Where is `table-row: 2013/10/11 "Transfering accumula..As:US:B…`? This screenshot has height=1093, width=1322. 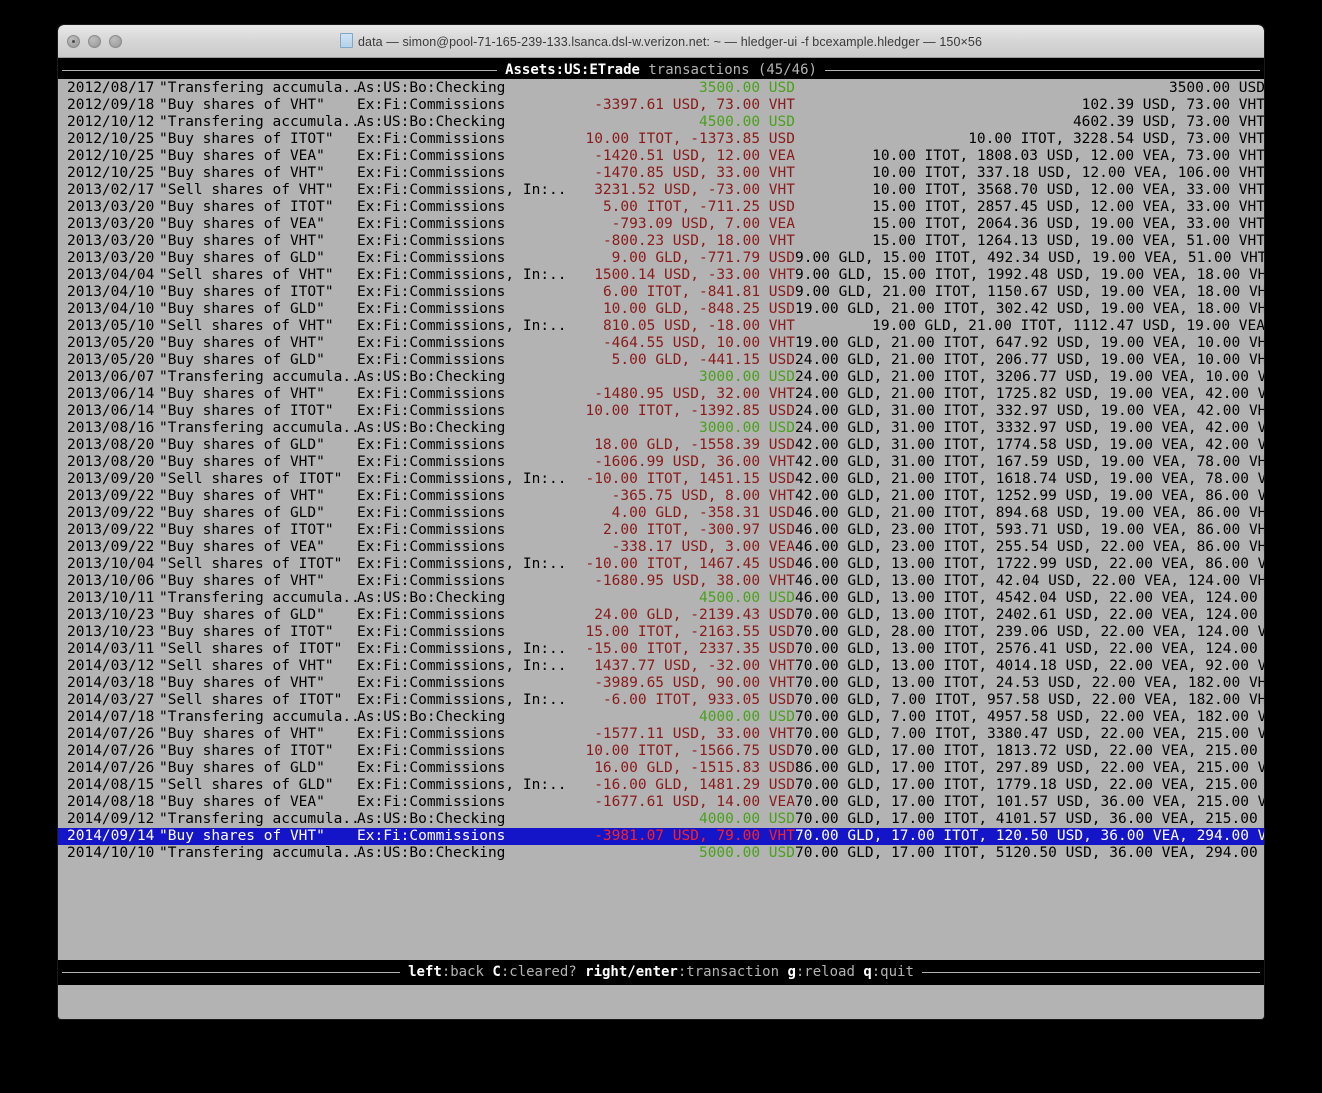
table-row: 2013/10/11 "Transfering accumula..As:US:B… is located at coordinates (661, 598).